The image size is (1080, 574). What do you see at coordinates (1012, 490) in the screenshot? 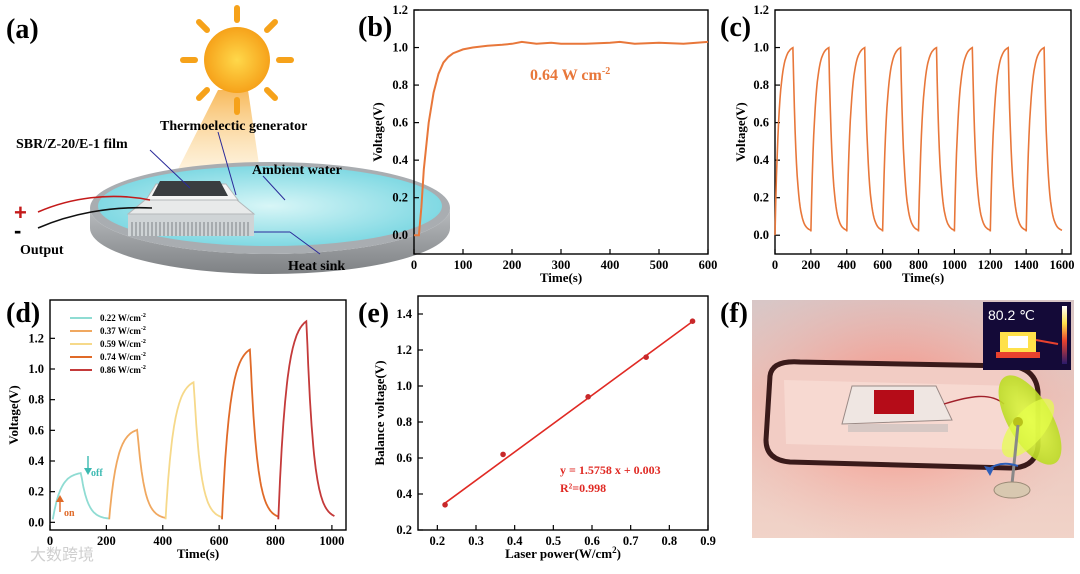
I see `fan-base` at bounding box center [1012, 490].